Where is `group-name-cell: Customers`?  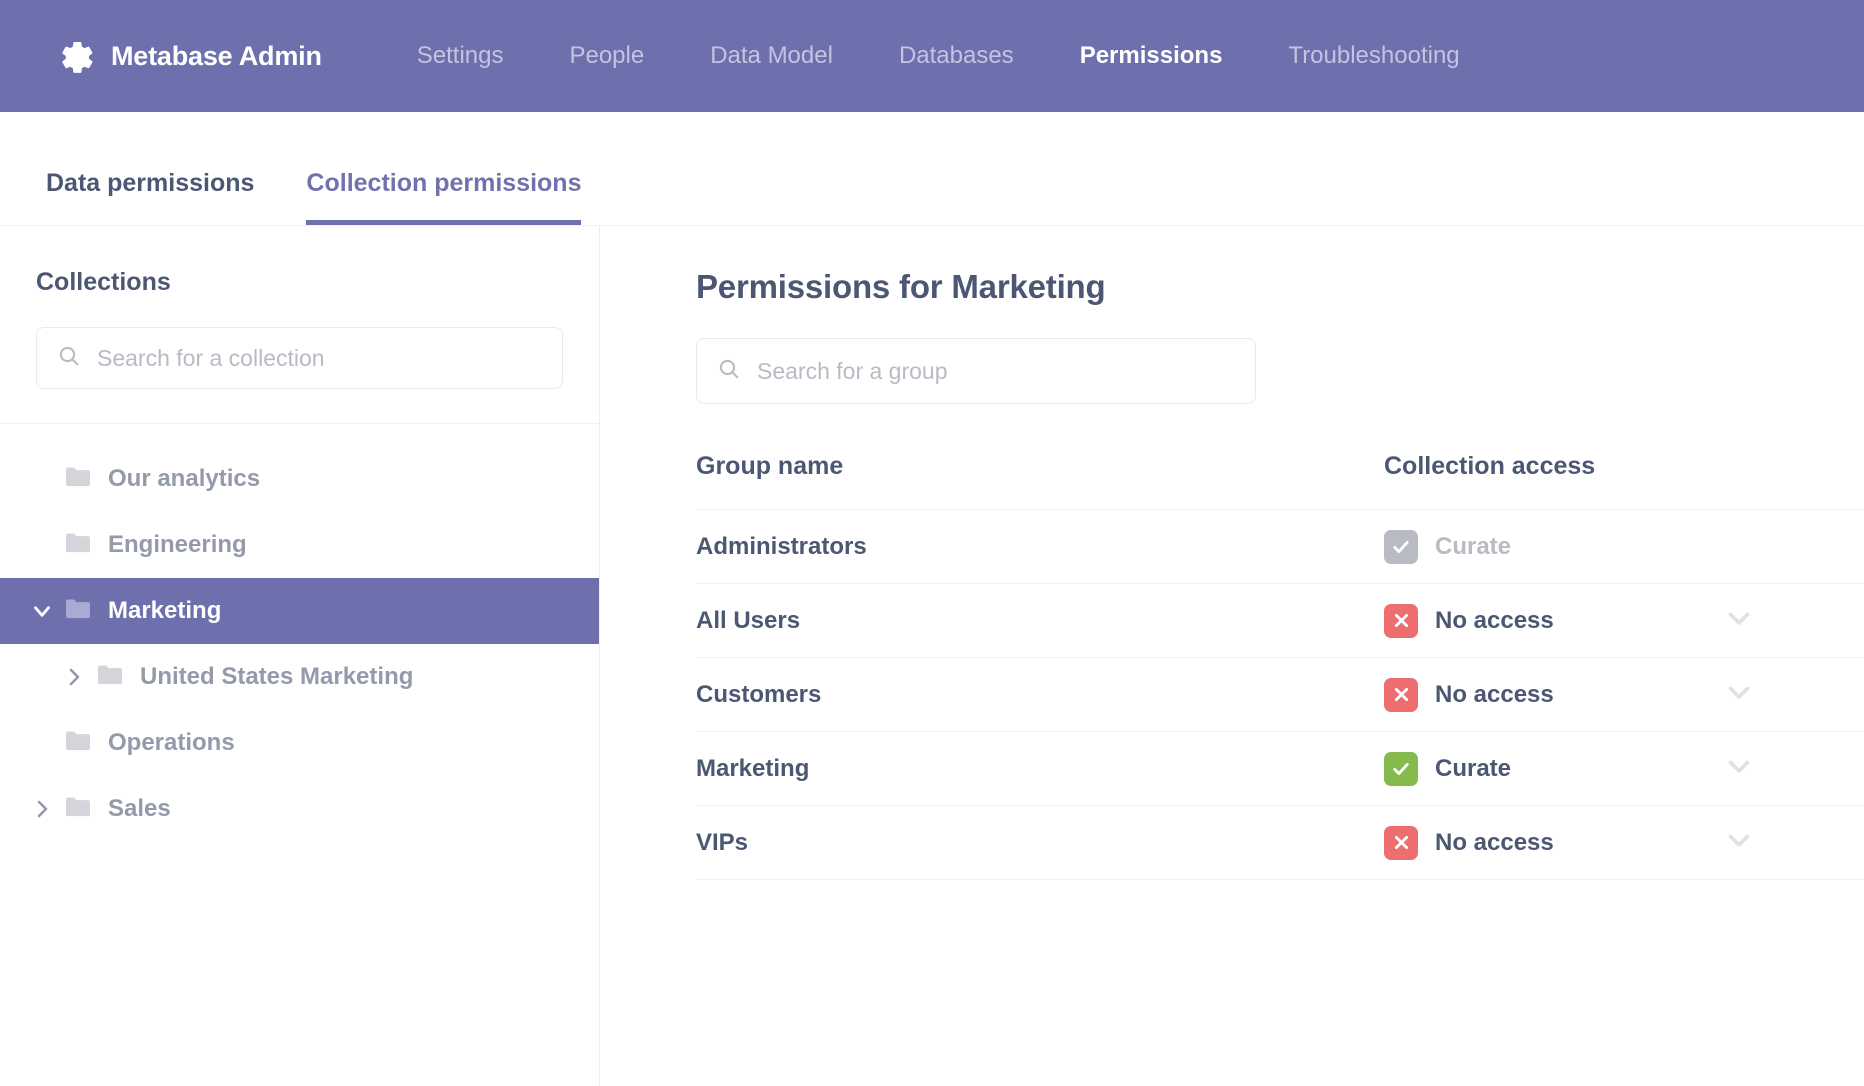
group-name-cell: Customers is located at coordinates (759, 694).